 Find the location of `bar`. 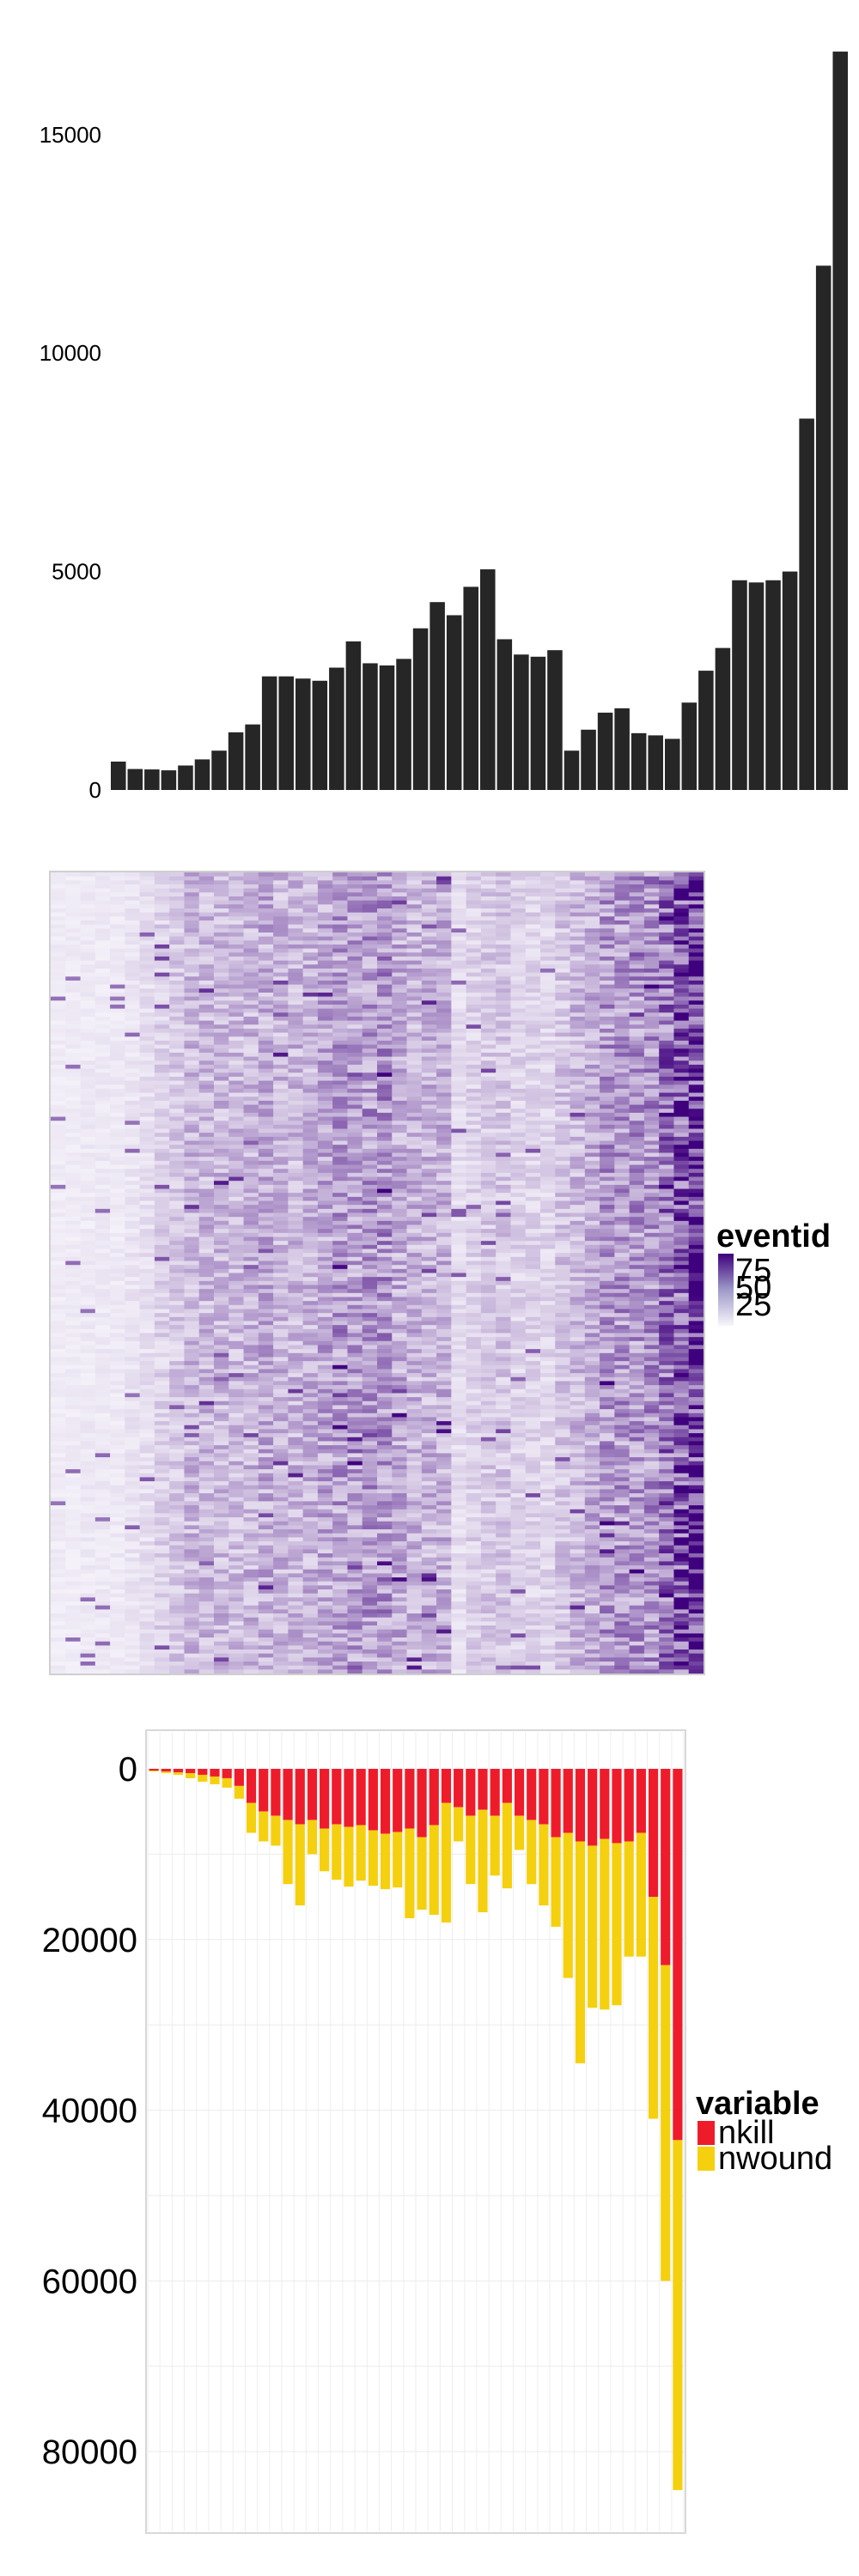

bar is located at coordinates (202, 775).